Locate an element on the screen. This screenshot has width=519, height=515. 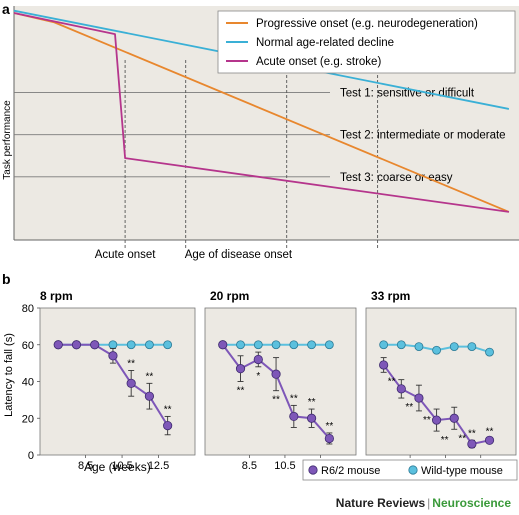
threshold-label-3: Test 3: coarse or easy is located at coordinates (396, 178).